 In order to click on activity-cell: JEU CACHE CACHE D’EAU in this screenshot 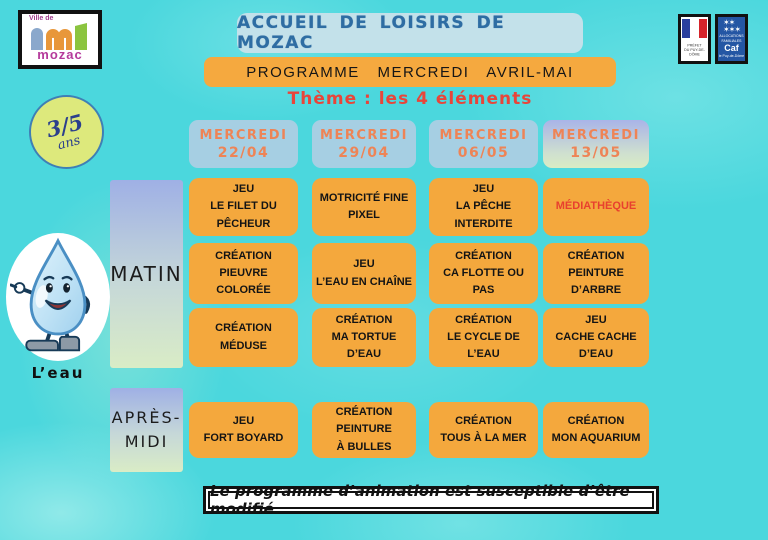, I will do `click(596, 337)`.